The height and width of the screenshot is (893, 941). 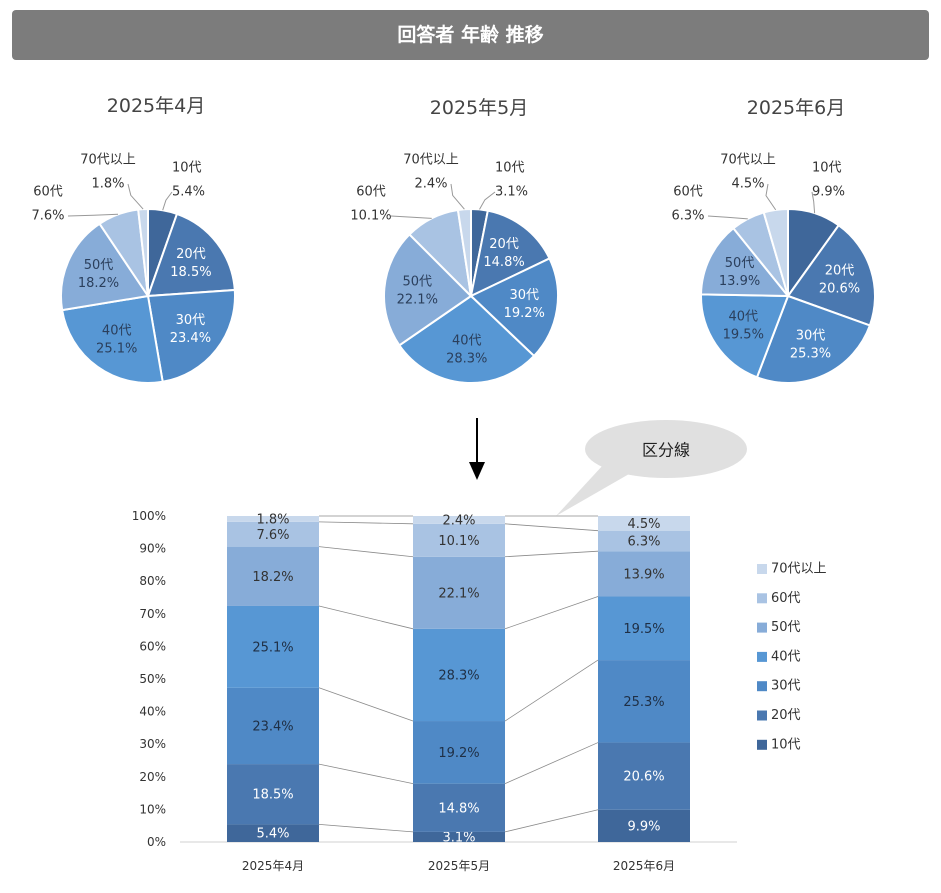 I want to click on bar-value-label: 18.2%, so click(x=272, y=577).